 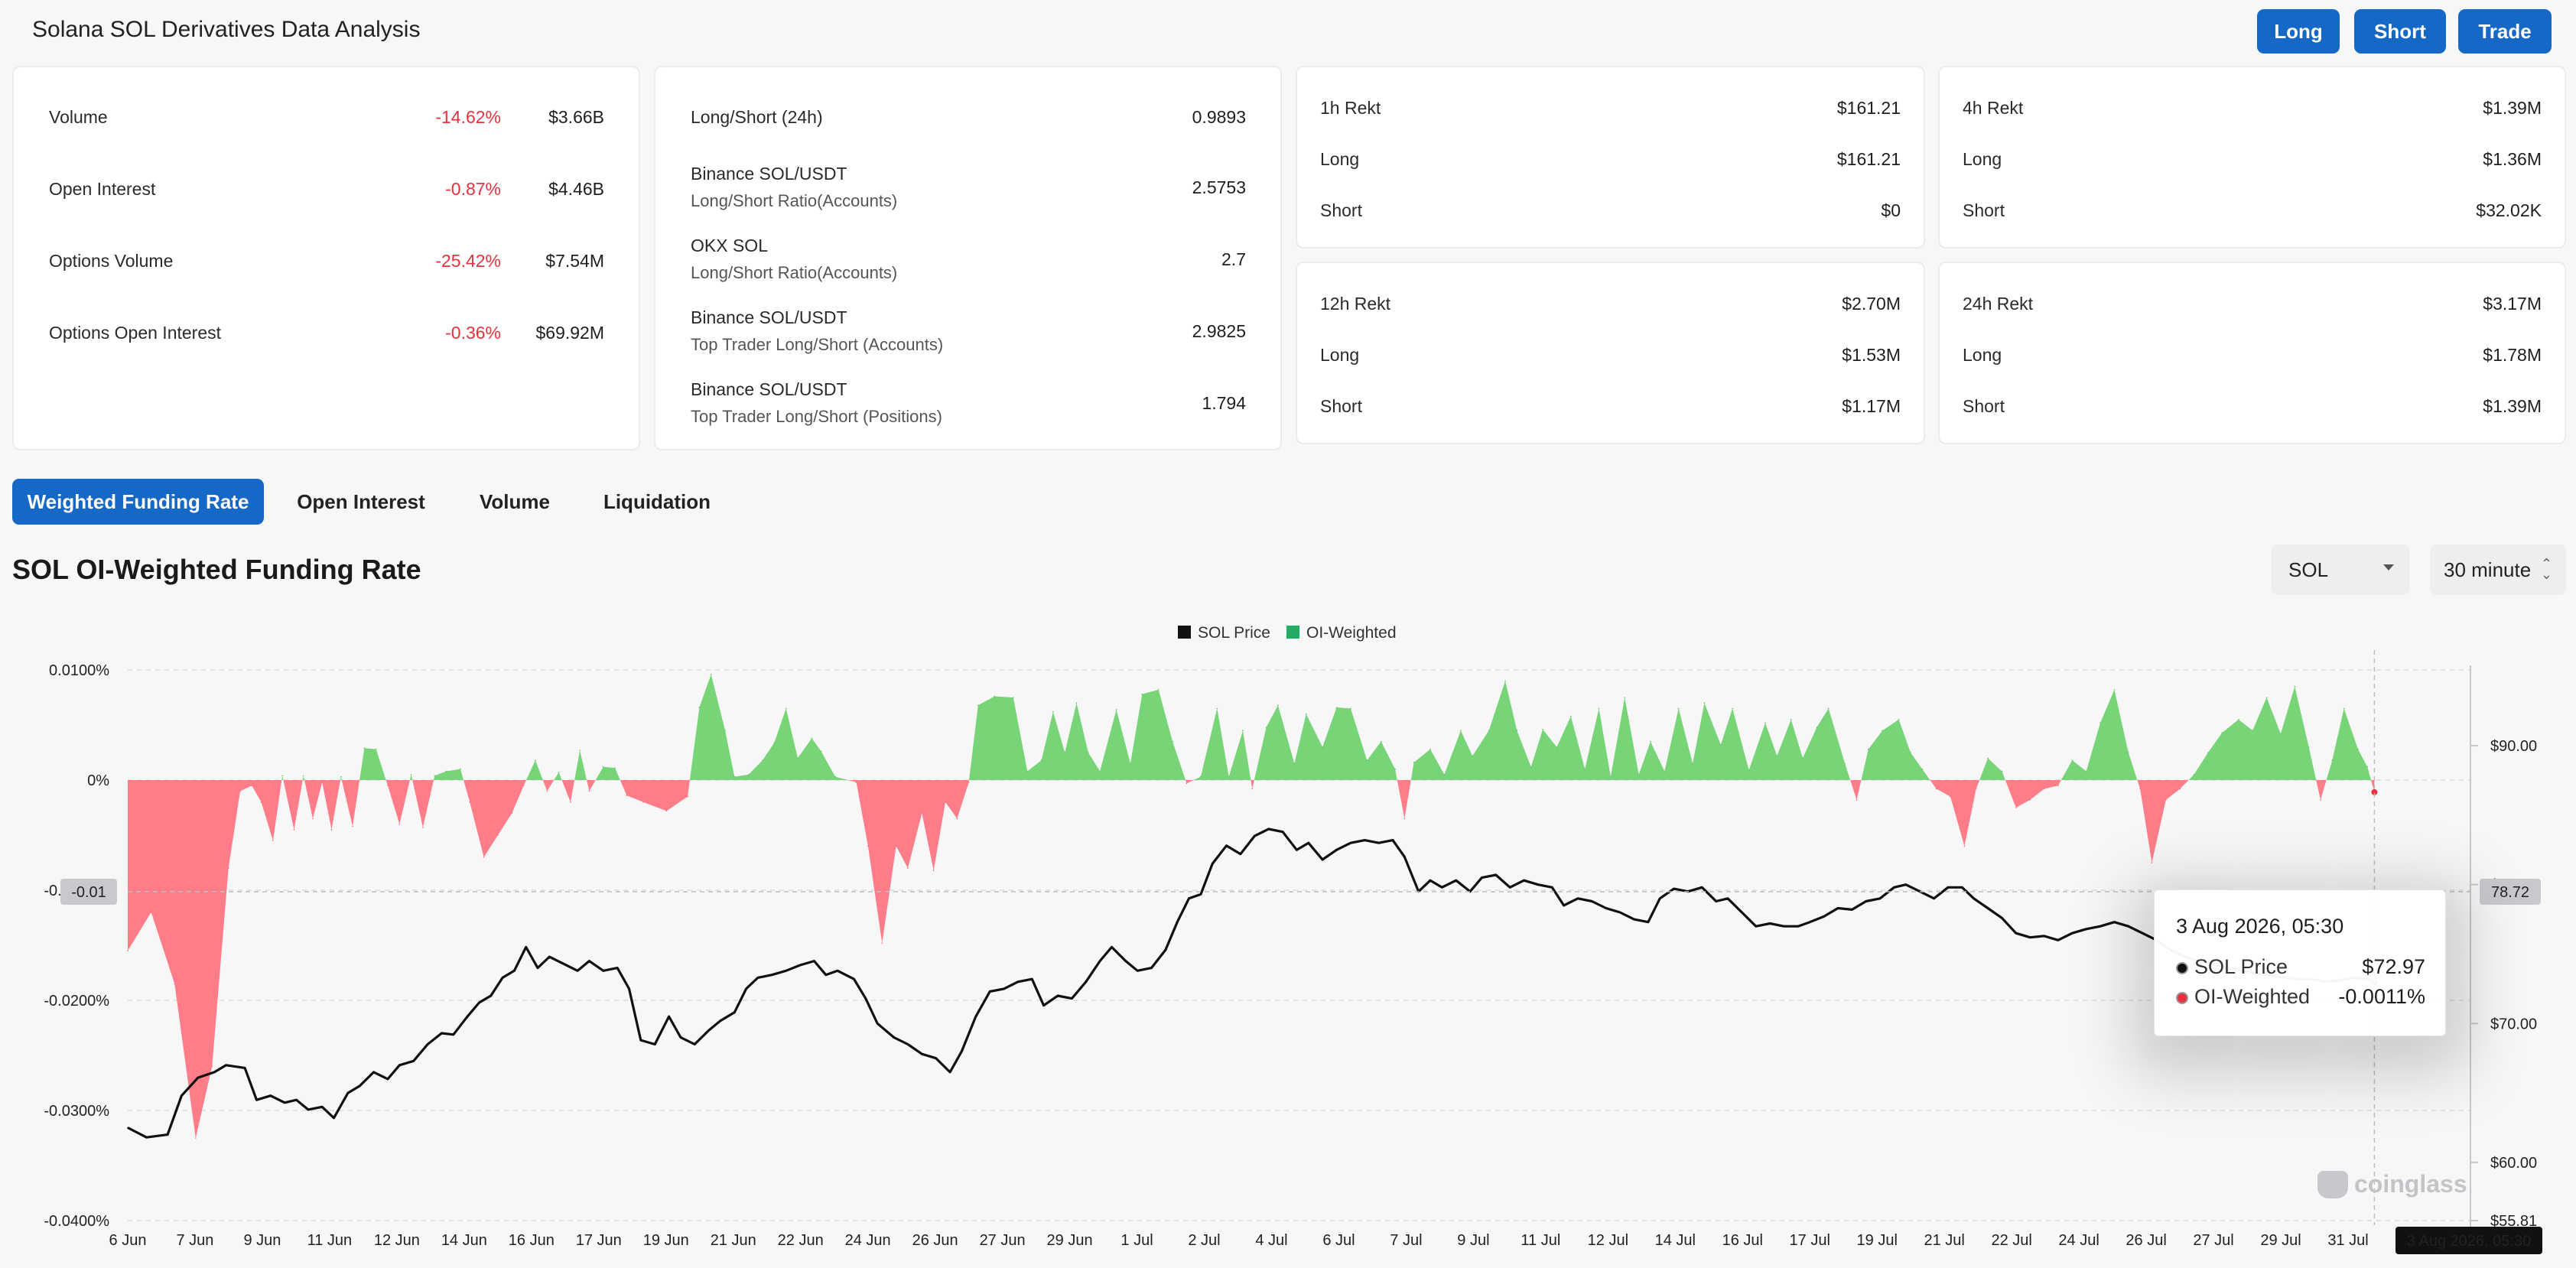 What do you see at coordinates (361, 501) in the screenshot?
I see `tab-open-interest: Open Interest` at bounding box center [361, 501].